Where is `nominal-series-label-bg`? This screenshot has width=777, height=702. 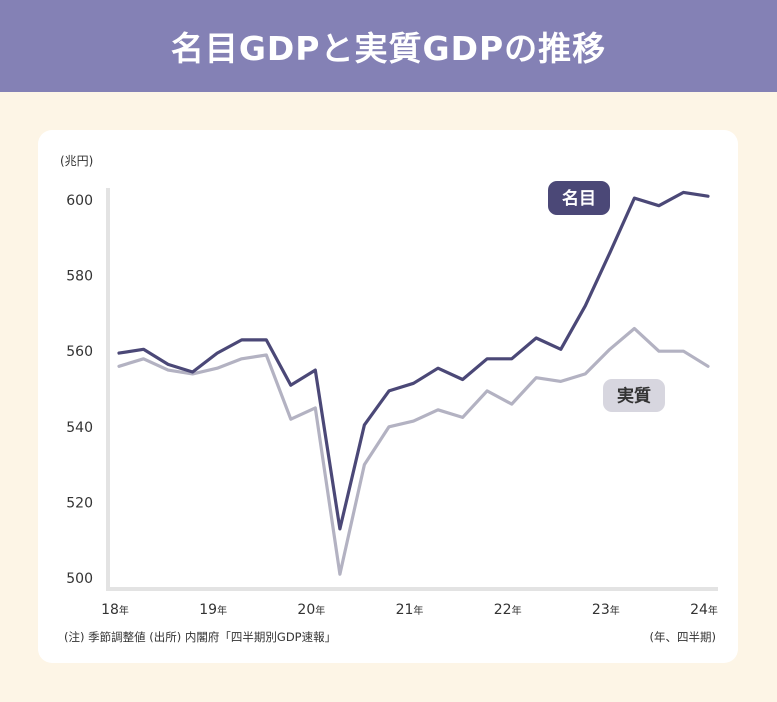
nominal-series-label-bg is located at coordinates (579, 198).